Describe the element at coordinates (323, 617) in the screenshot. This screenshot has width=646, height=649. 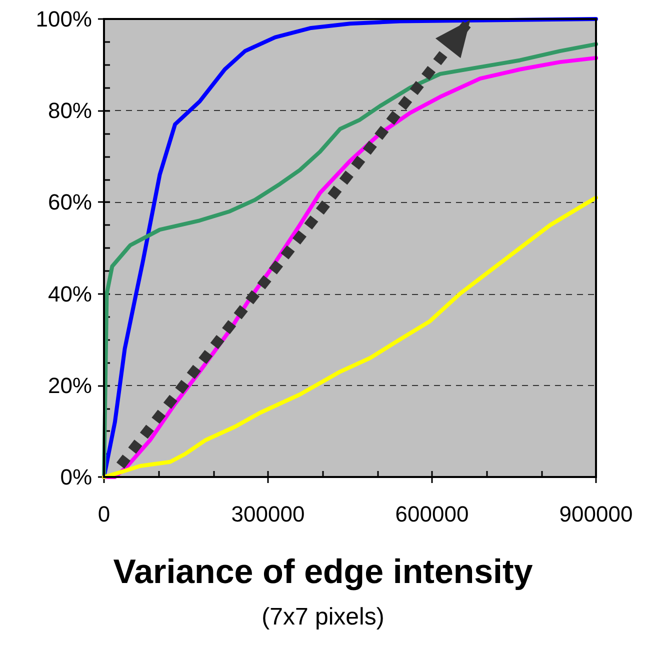
I see `text: (7x7 pixels)` at that location.